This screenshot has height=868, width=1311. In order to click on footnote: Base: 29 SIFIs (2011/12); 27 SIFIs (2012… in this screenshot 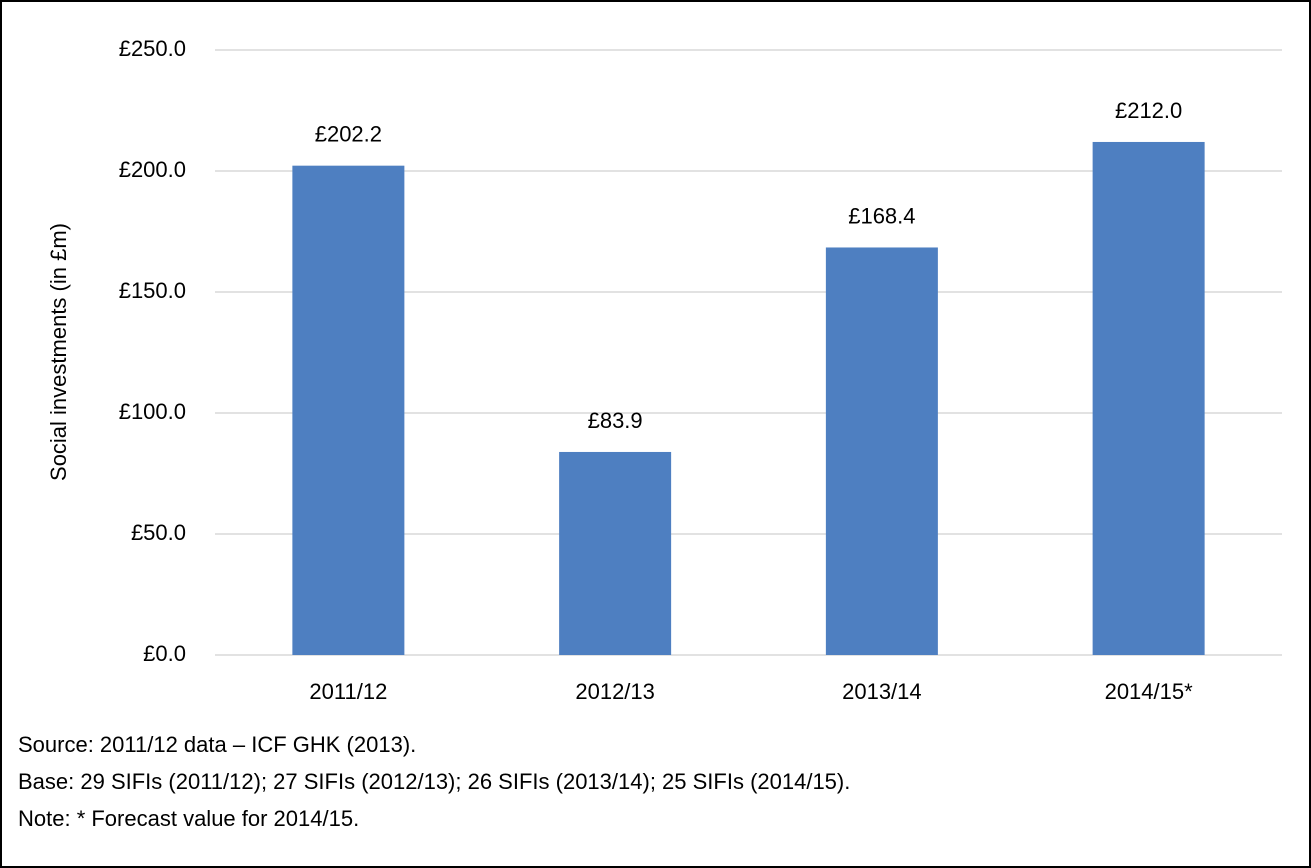, I will do `click(434, 781)`.